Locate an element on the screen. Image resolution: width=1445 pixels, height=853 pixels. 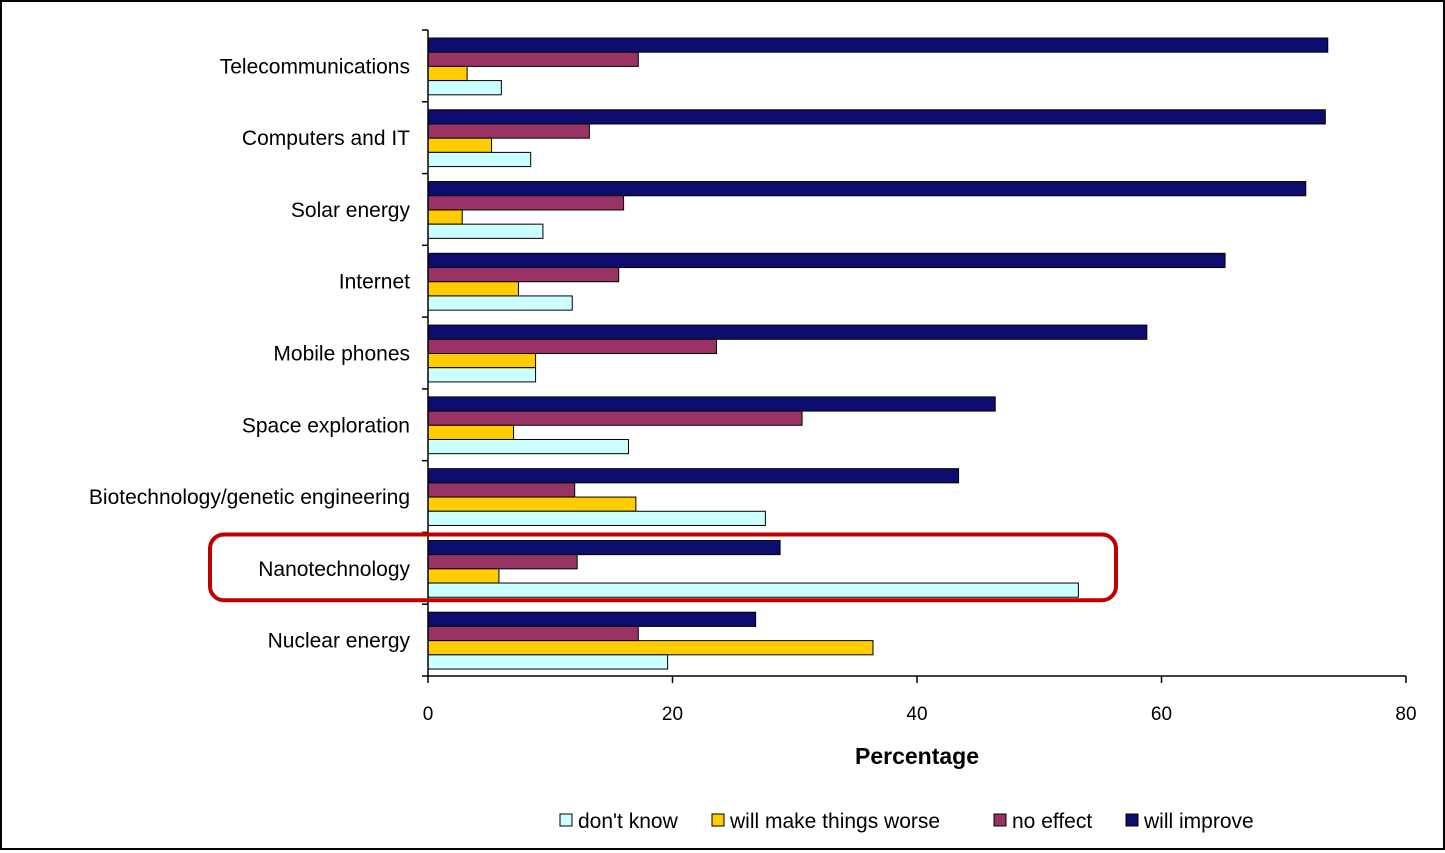
bar-biotechnology-genetic-engineering-don-t-know is located at coordinates (596, 518).